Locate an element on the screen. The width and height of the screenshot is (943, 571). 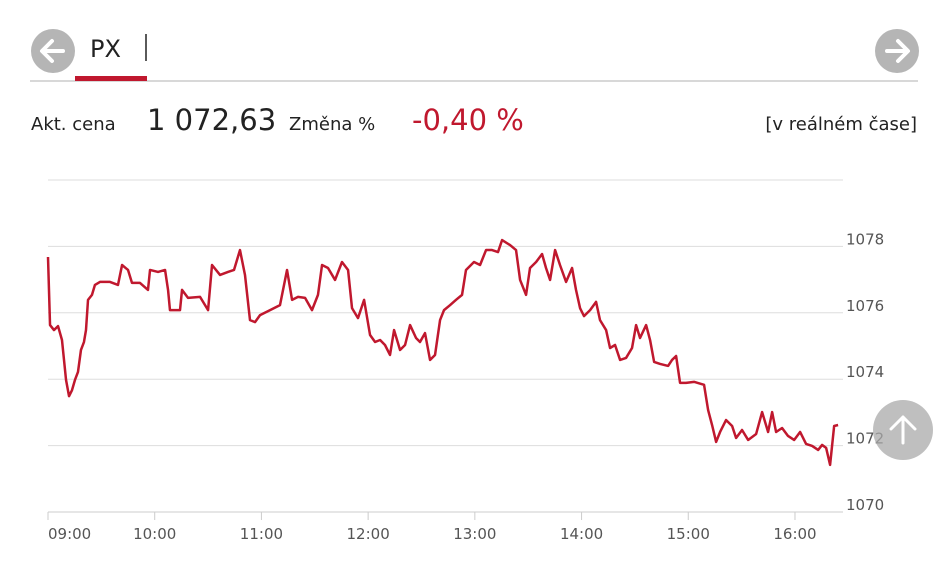
y-tick-label: 1070 is located at coordinates (865, 505).